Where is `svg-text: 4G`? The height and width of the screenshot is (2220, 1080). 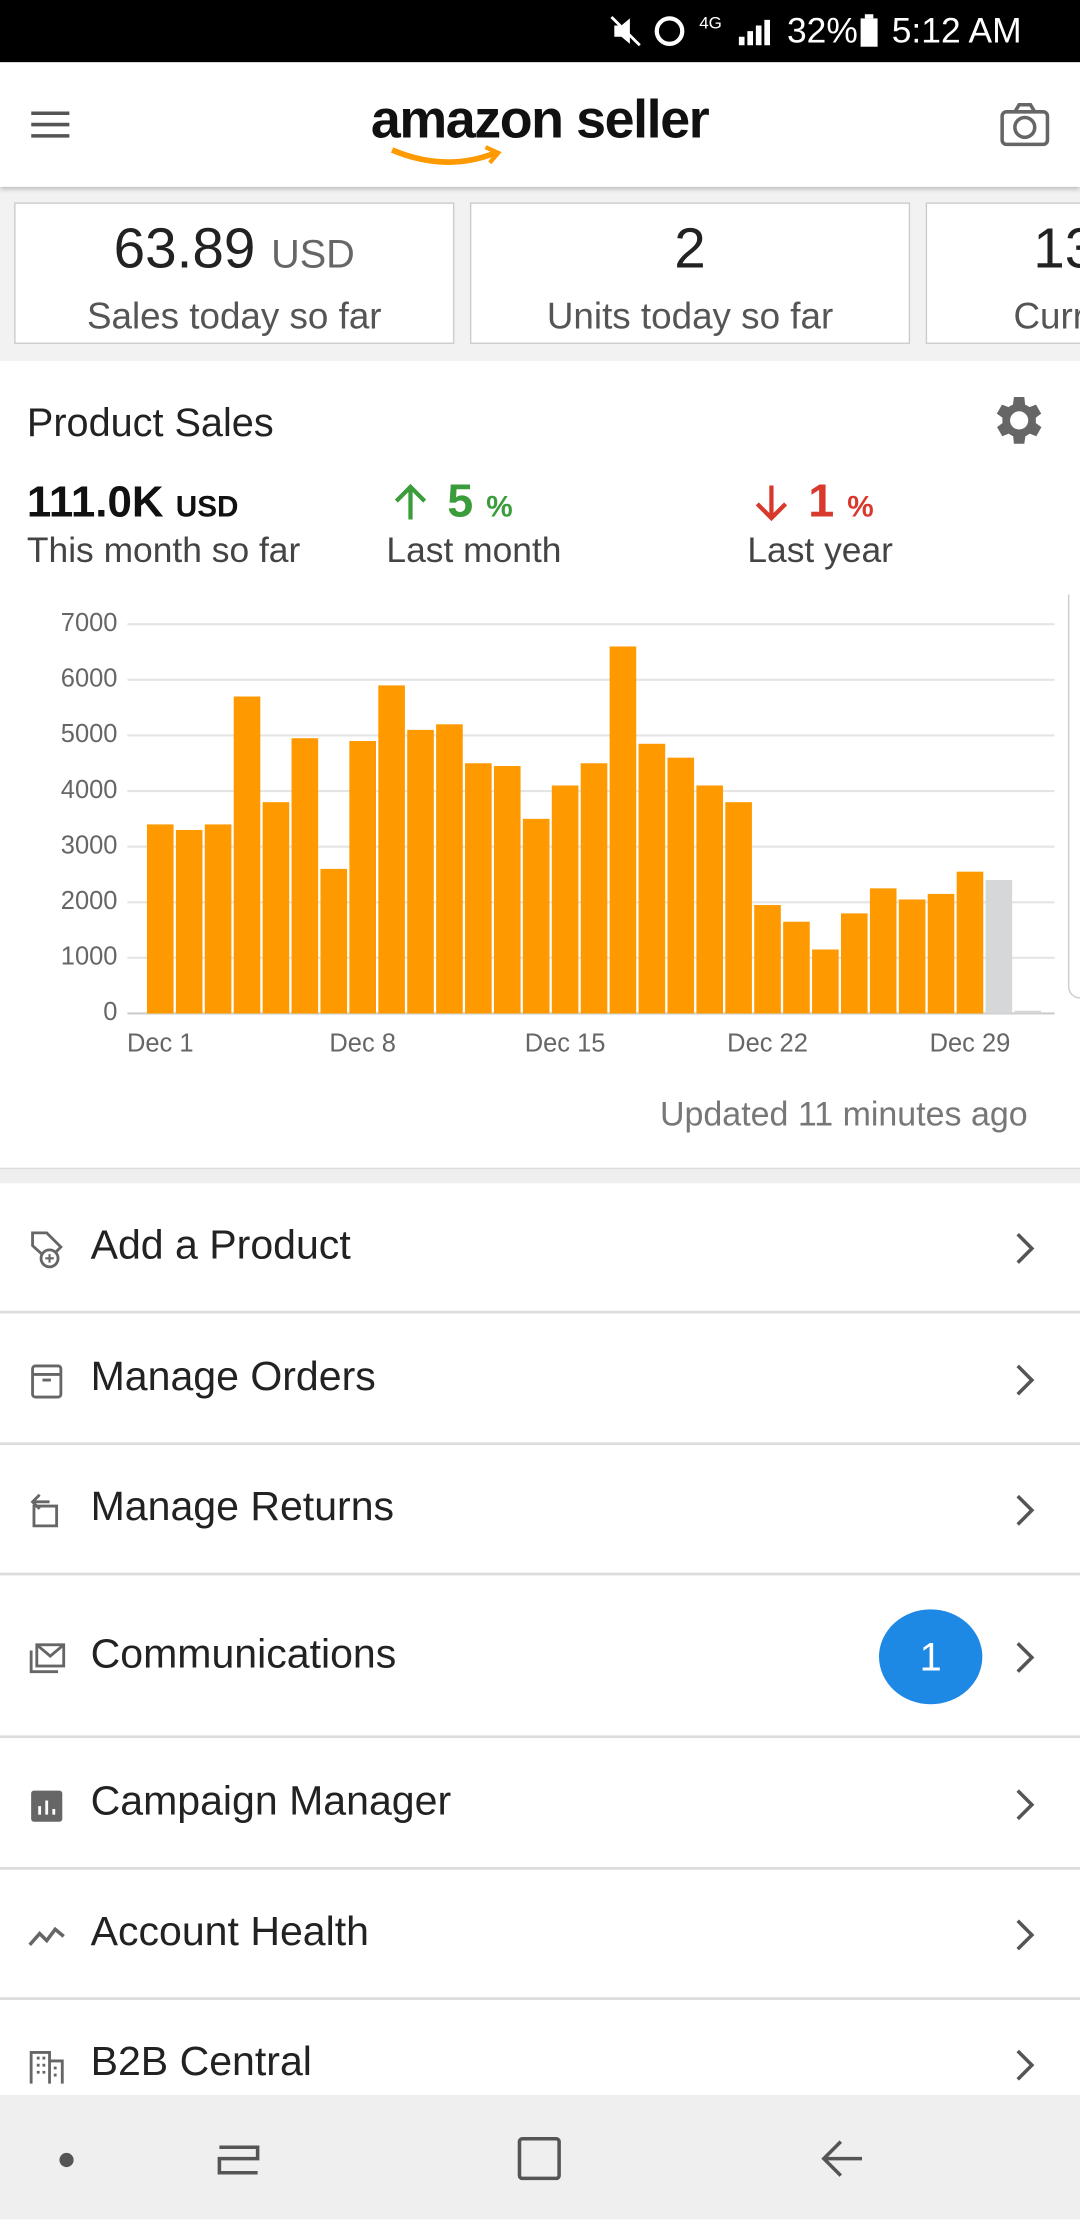
svg-text: 4G is located at coordinates (710, 22).